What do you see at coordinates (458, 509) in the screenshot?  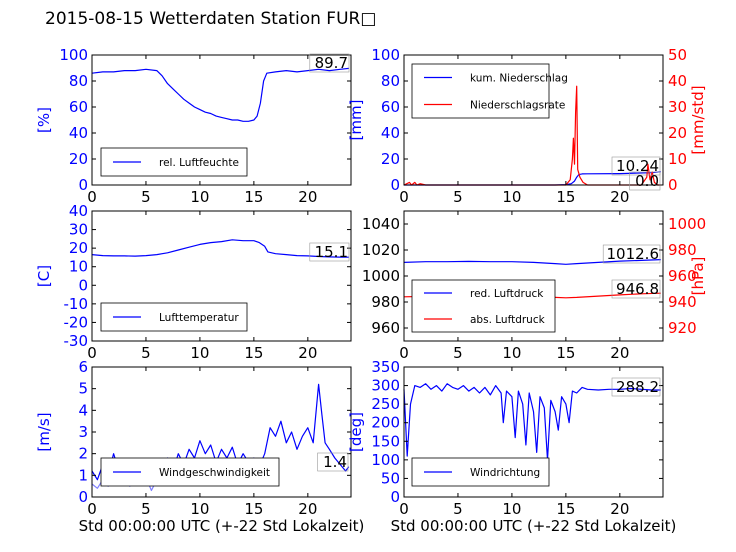 I see `x-tick-label-5-1: 5` at bounding box center [458, 509].